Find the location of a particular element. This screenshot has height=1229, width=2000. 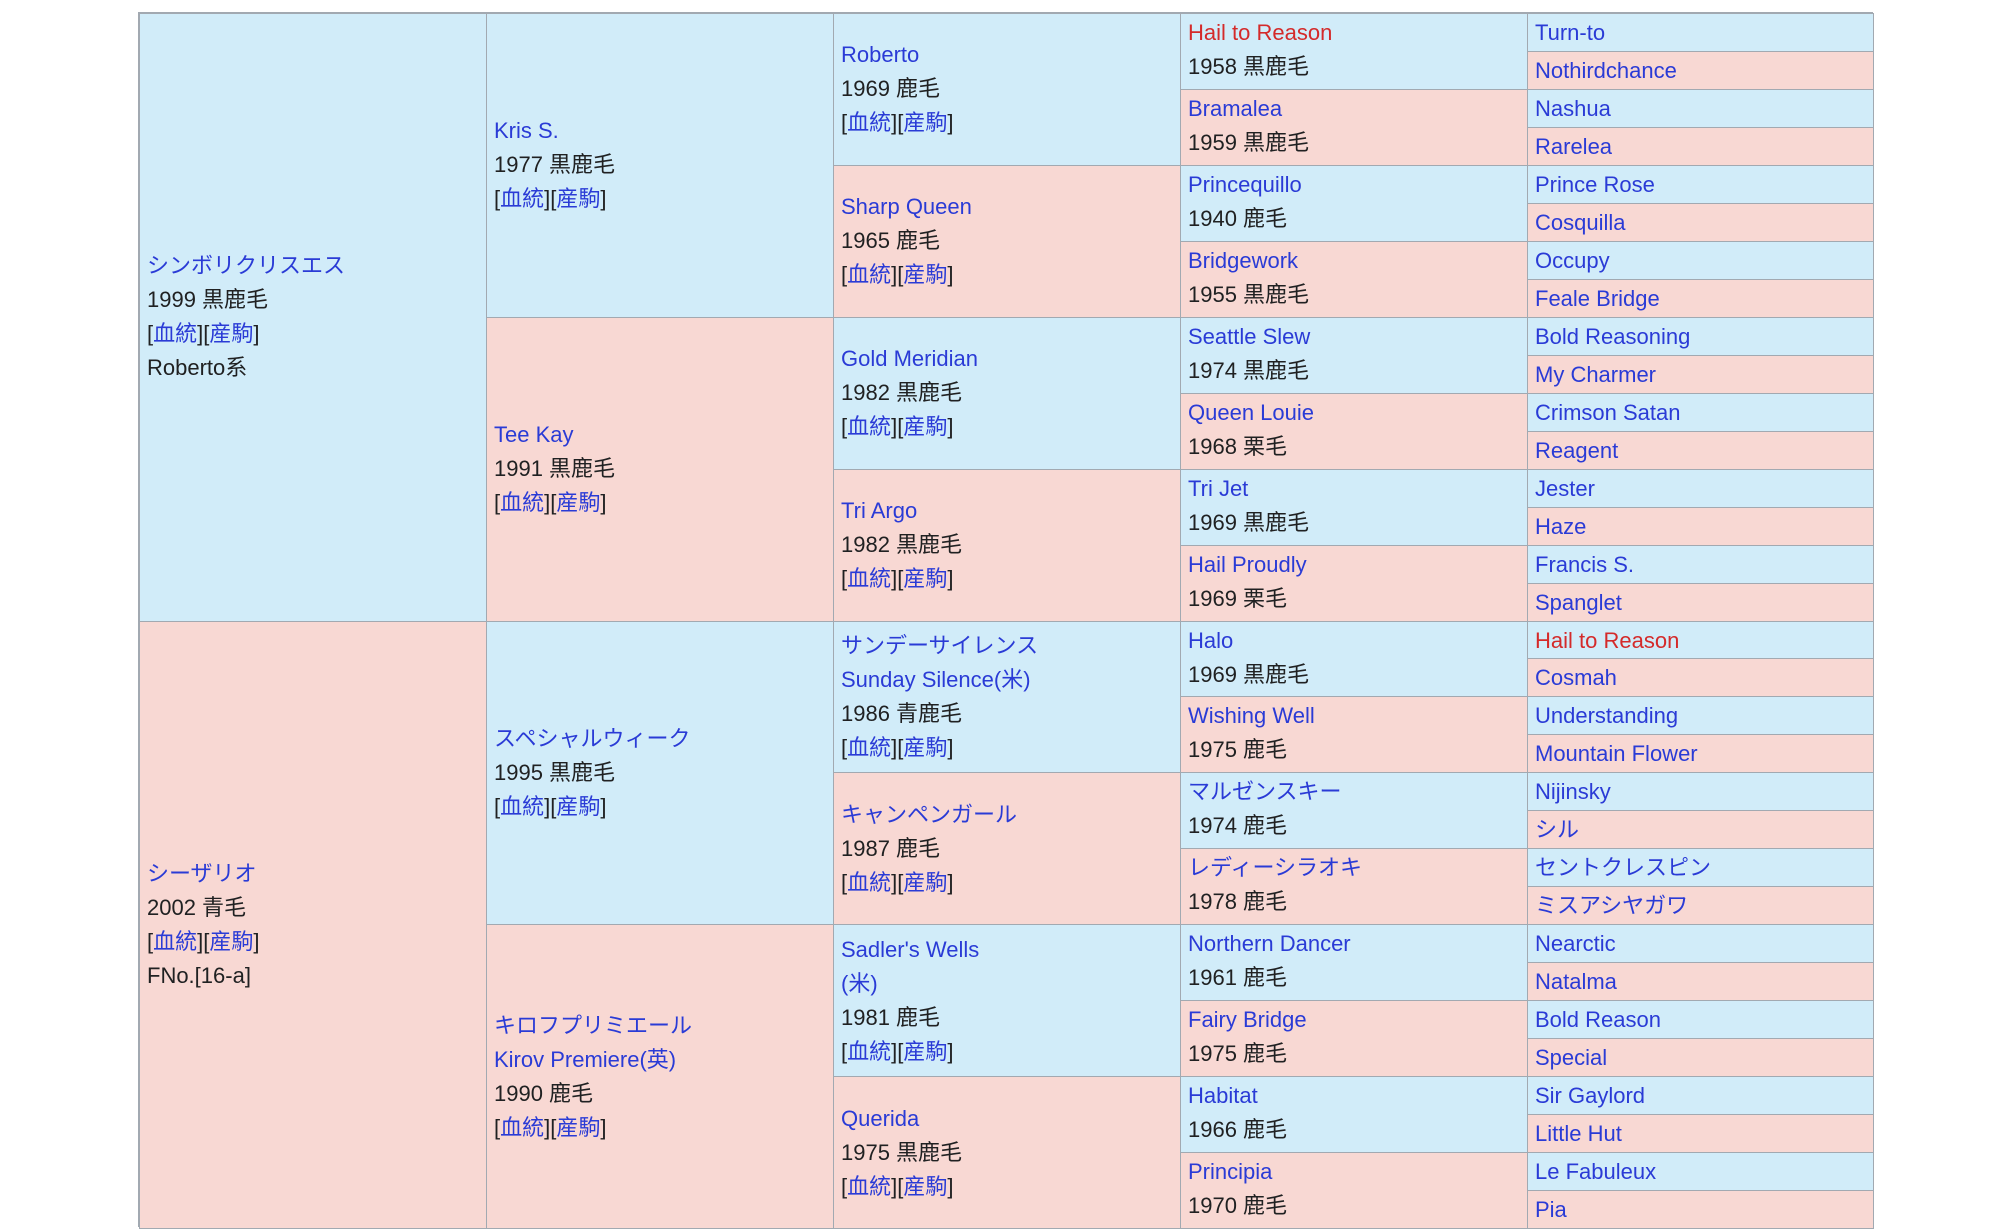

horse-name-link: Bold Reasoning is located at coordinates (1613, 336).